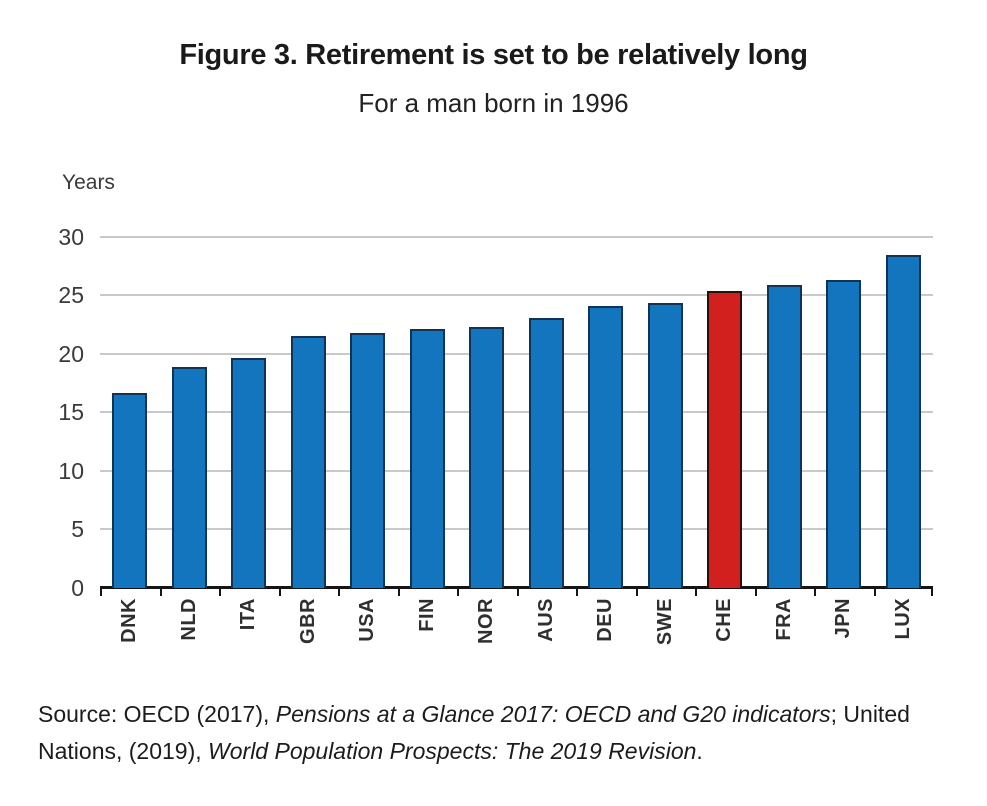 Image resolution: width=987 pixels, height=806 pixels. What do you see at coordinates (71, 295) in the screenshot?
I see `y-tick-label-25: 25` at bounding box center [71, 295].